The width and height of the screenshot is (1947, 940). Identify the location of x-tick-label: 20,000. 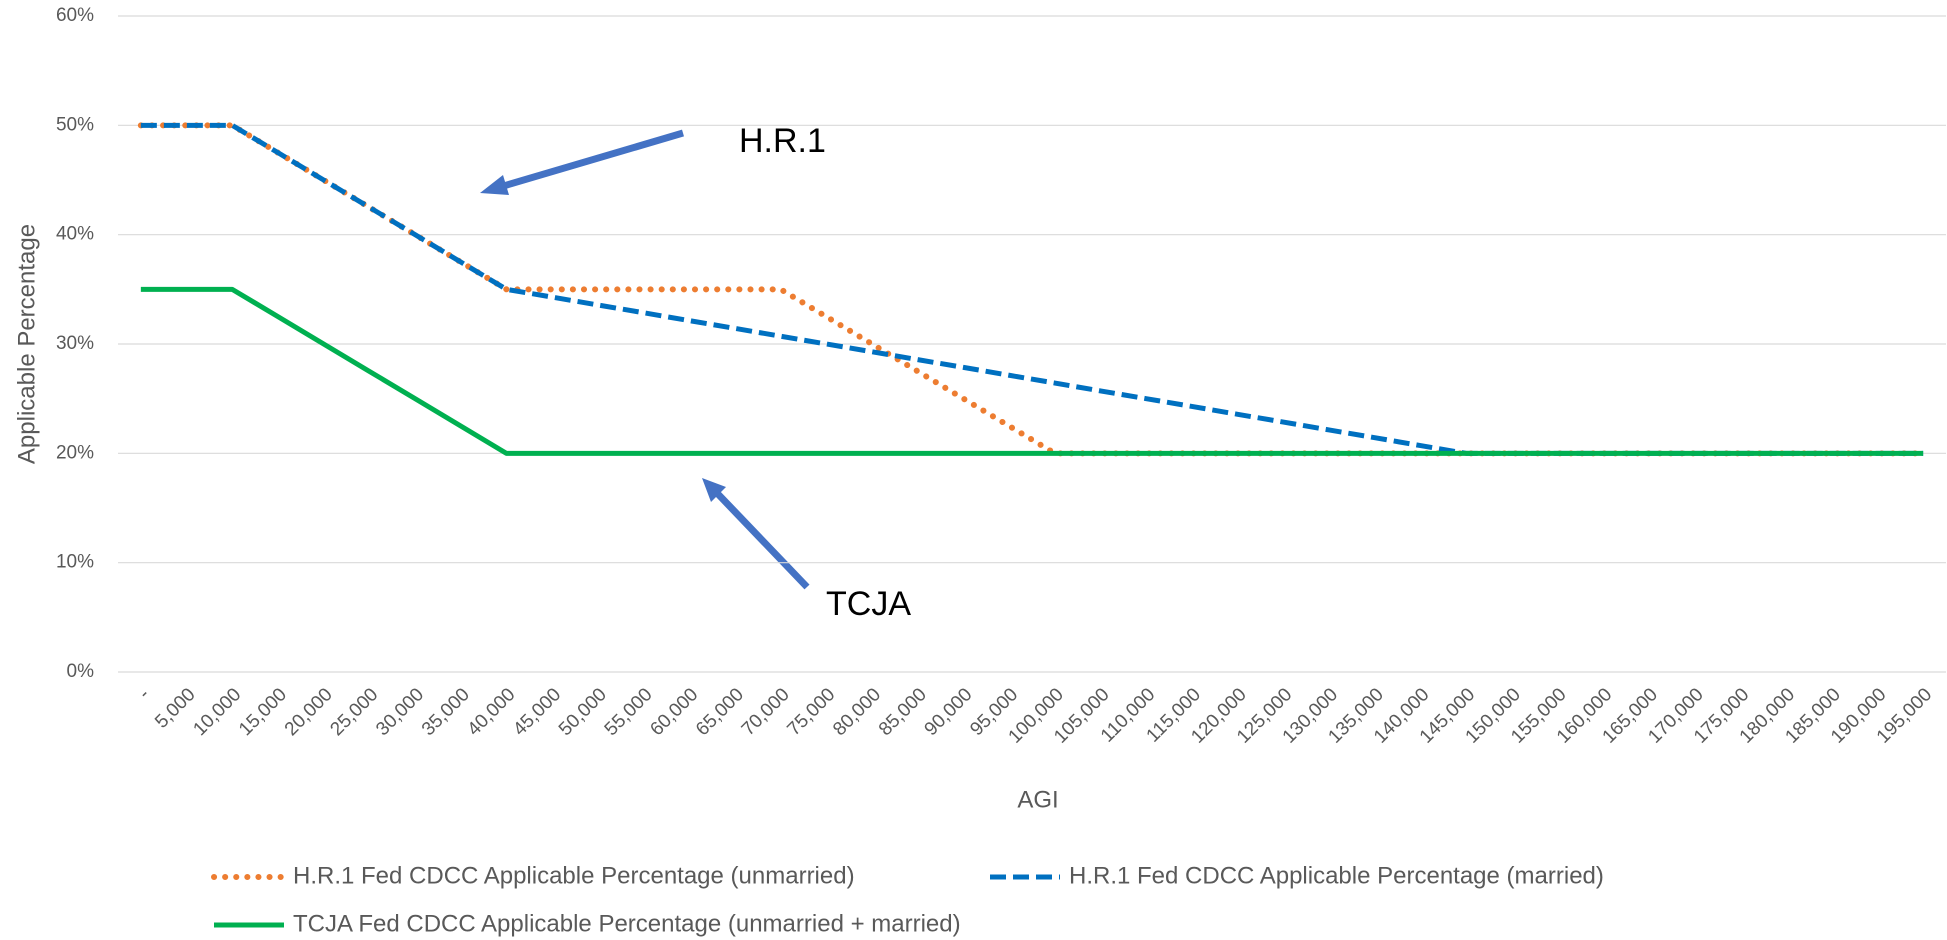
(309, 712).